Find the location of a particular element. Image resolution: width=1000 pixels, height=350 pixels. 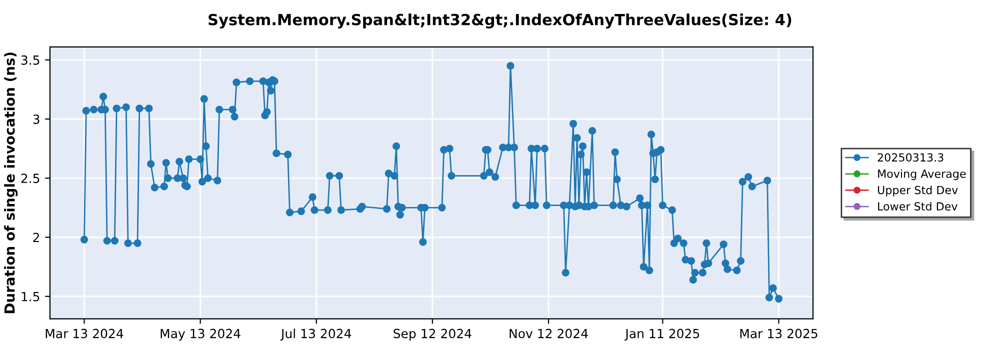

x-tick-label: Nov 12 2024 is located at coordinates (549, 333).